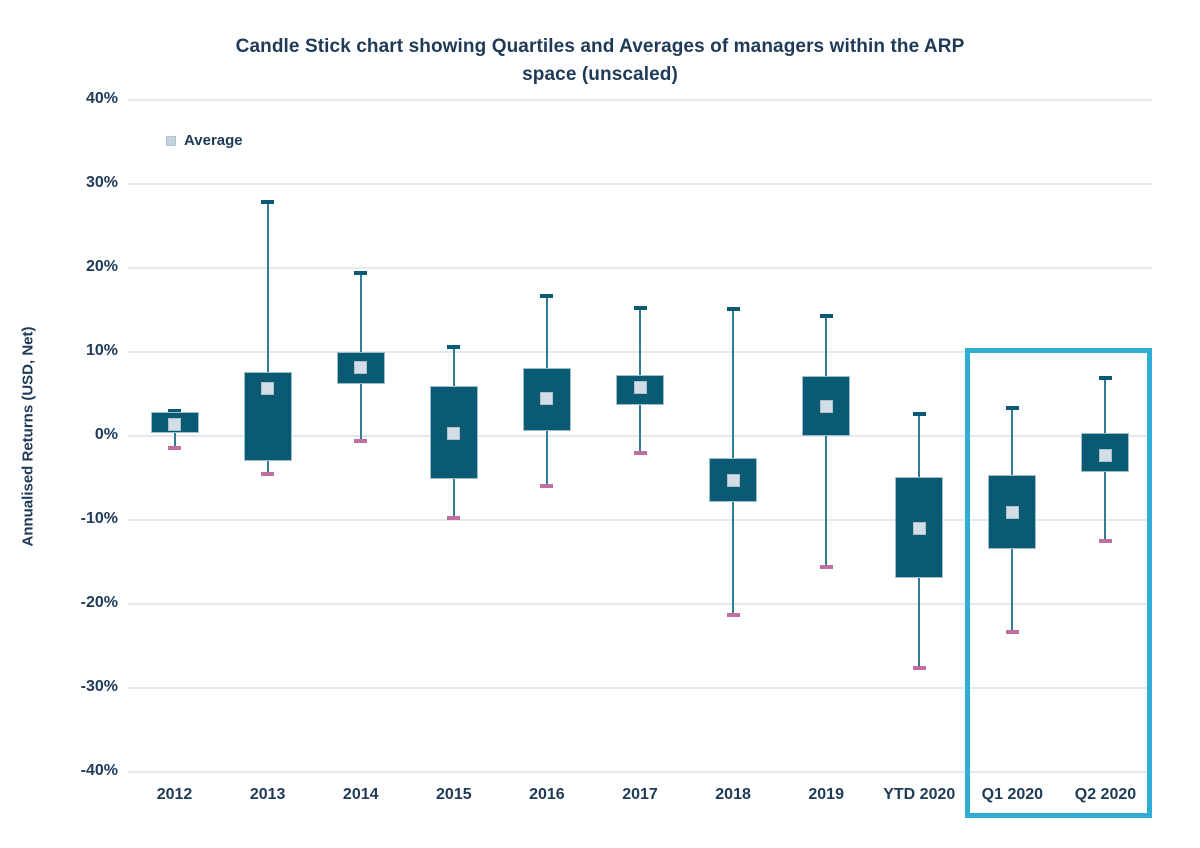 This screenshot has width=1200, height=848. Describe the element at coordinates (640, 604) in the screenshot. I see `gridline--20` at that location.